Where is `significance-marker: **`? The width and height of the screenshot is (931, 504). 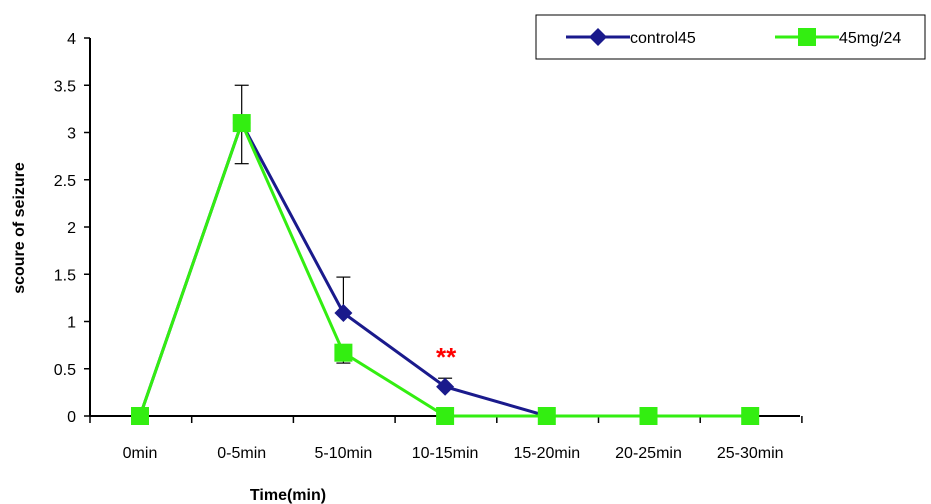 significance-marker: ** is located at coordinates (446, 357).